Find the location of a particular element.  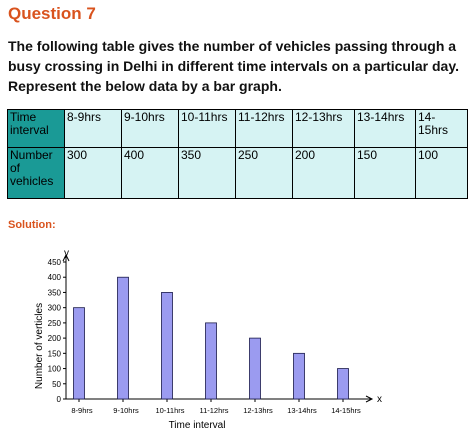

y-tick-label: 250 is located at coordinates (55, 323).